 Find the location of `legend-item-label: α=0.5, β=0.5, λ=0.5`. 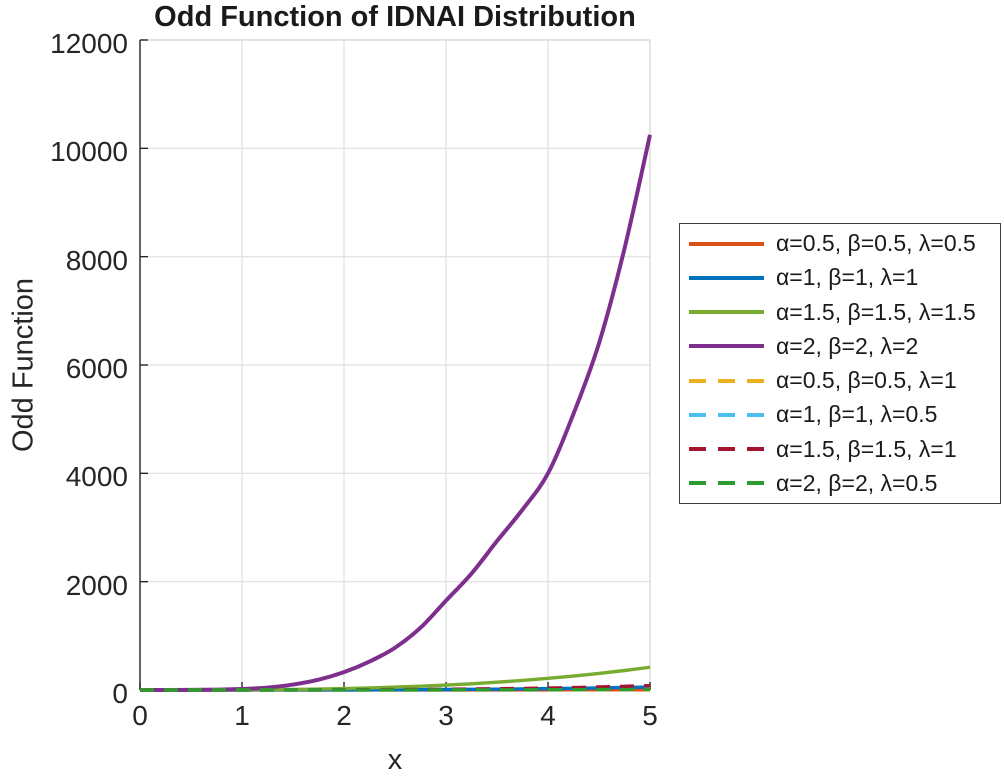

legend-item-label: α=0.5, β=0.5, λ=0.5 is located at coordinates (876, 243).